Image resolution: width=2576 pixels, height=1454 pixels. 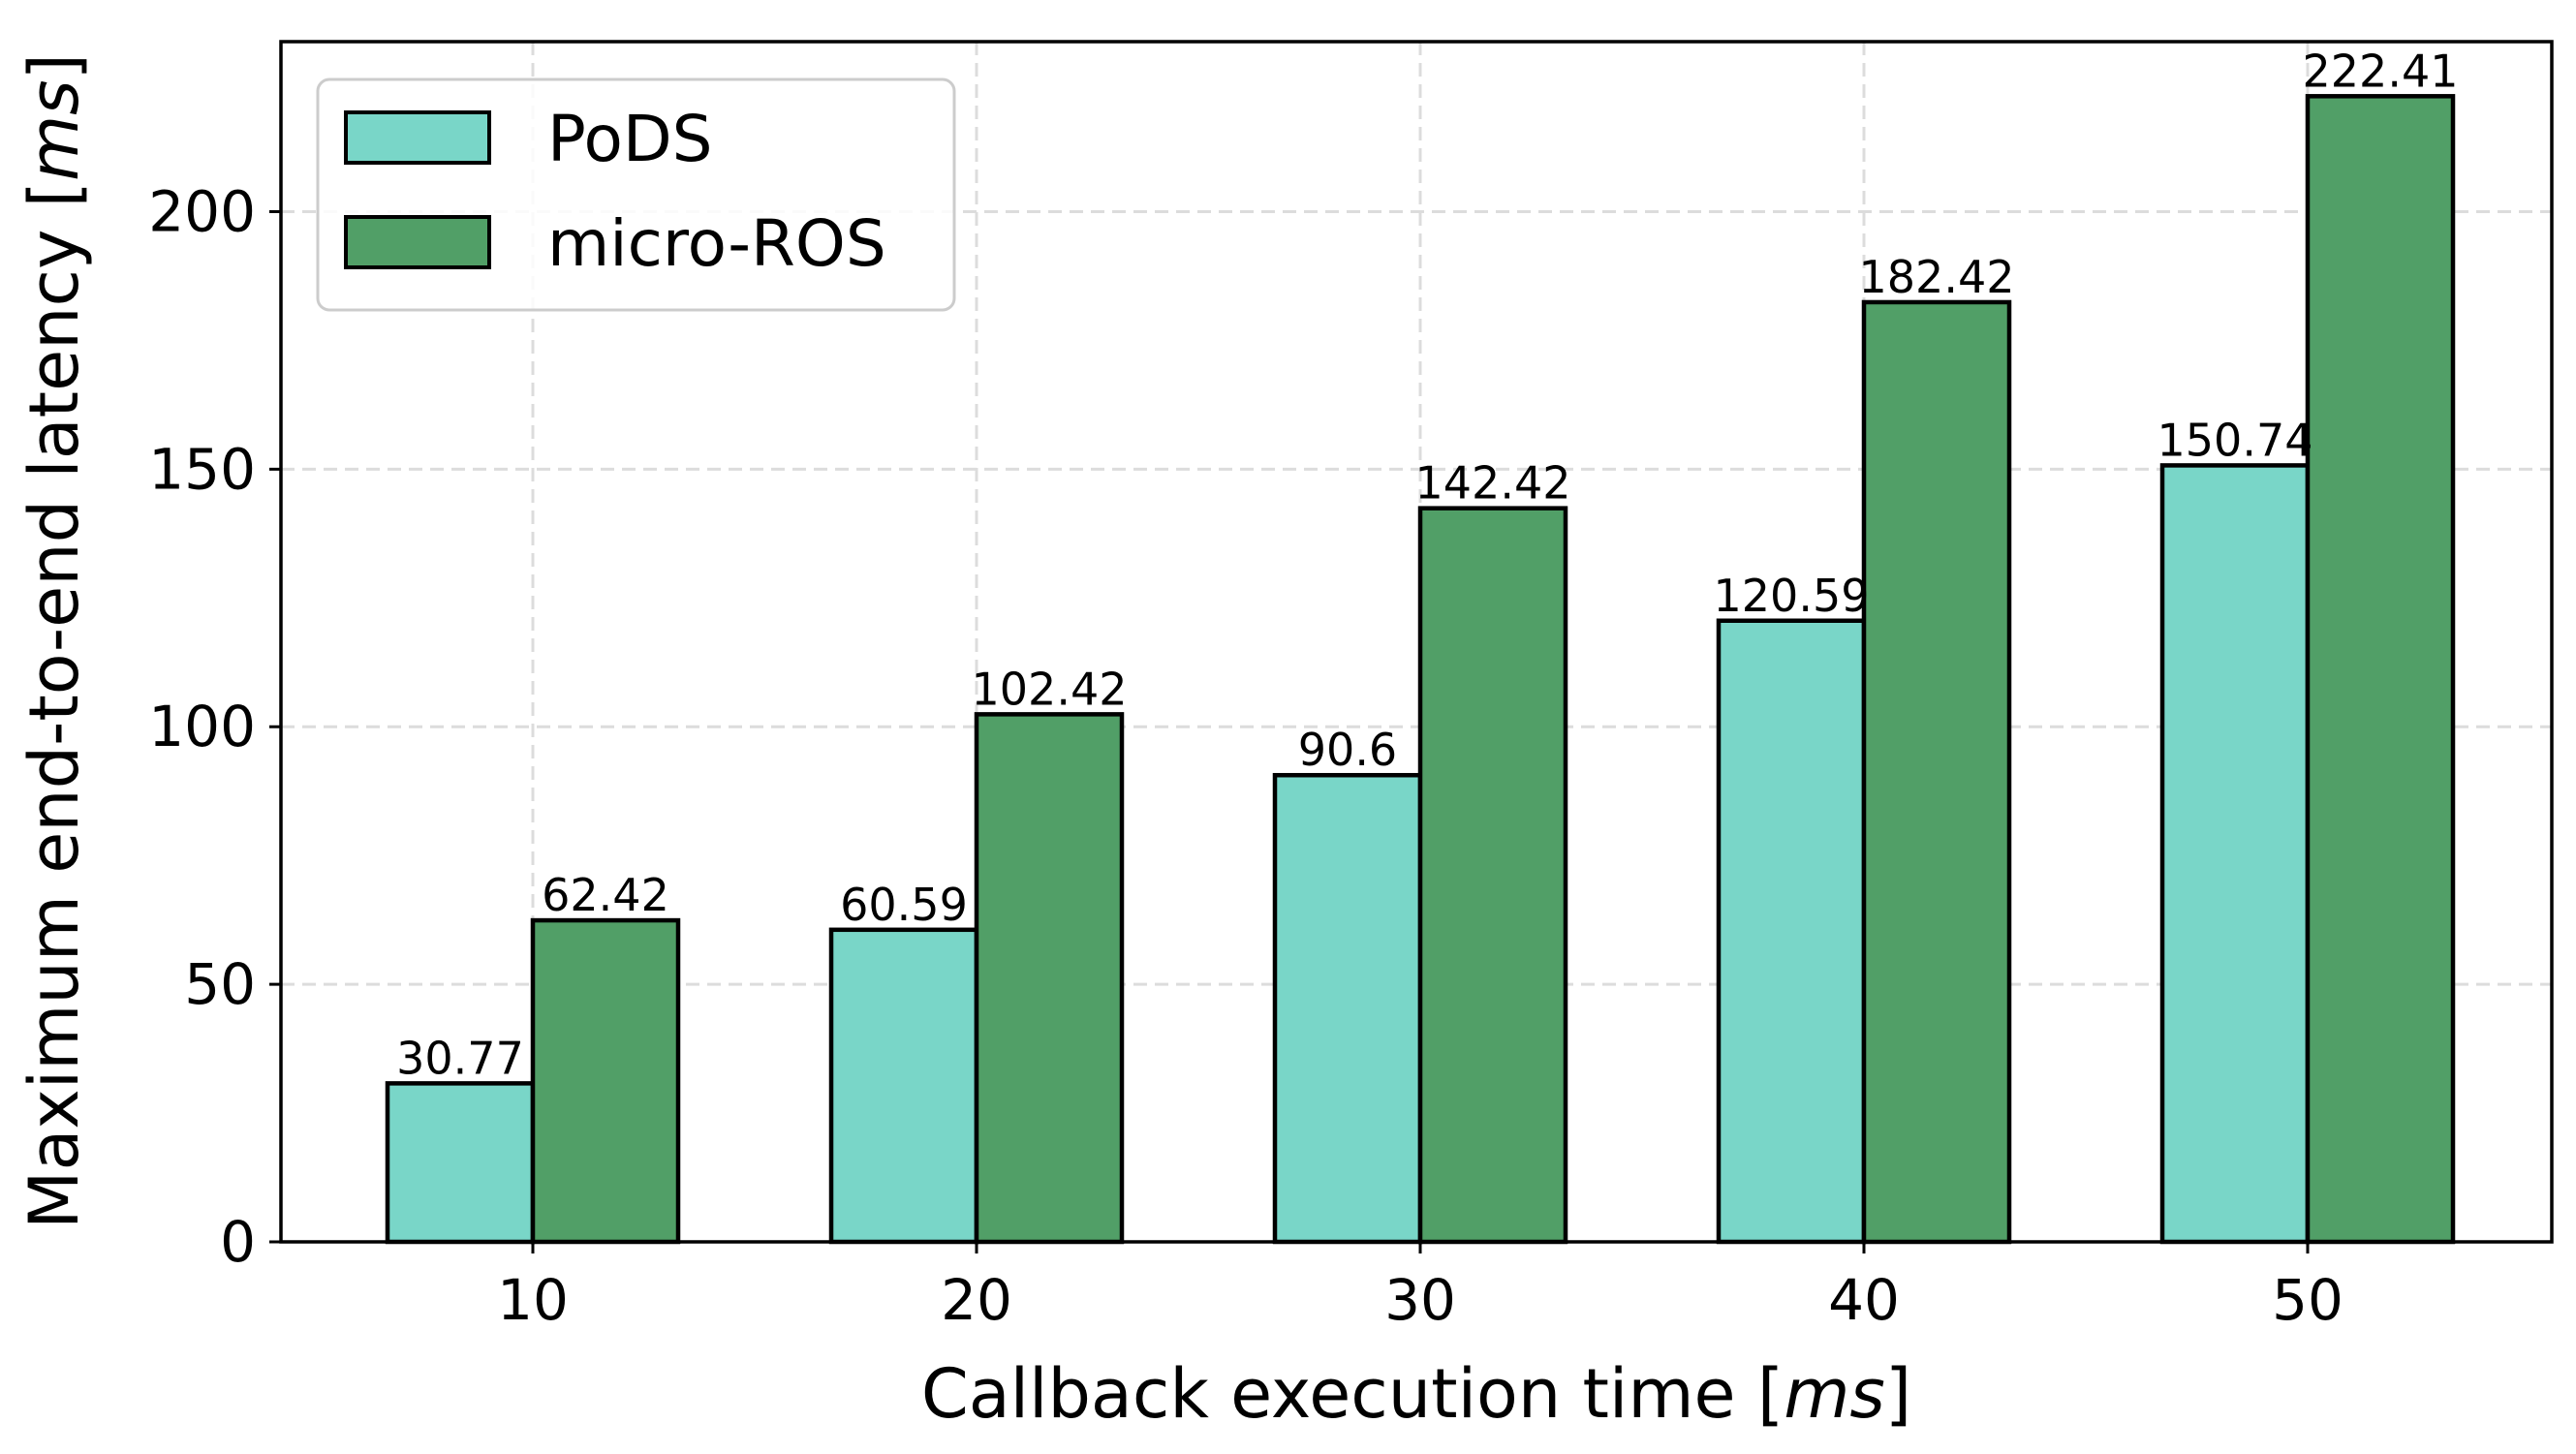 What do you see at coordinates (1420, 1300) in the screenshot?
I see `x-tick-label: 30` at bounding box center [1420, 1300].